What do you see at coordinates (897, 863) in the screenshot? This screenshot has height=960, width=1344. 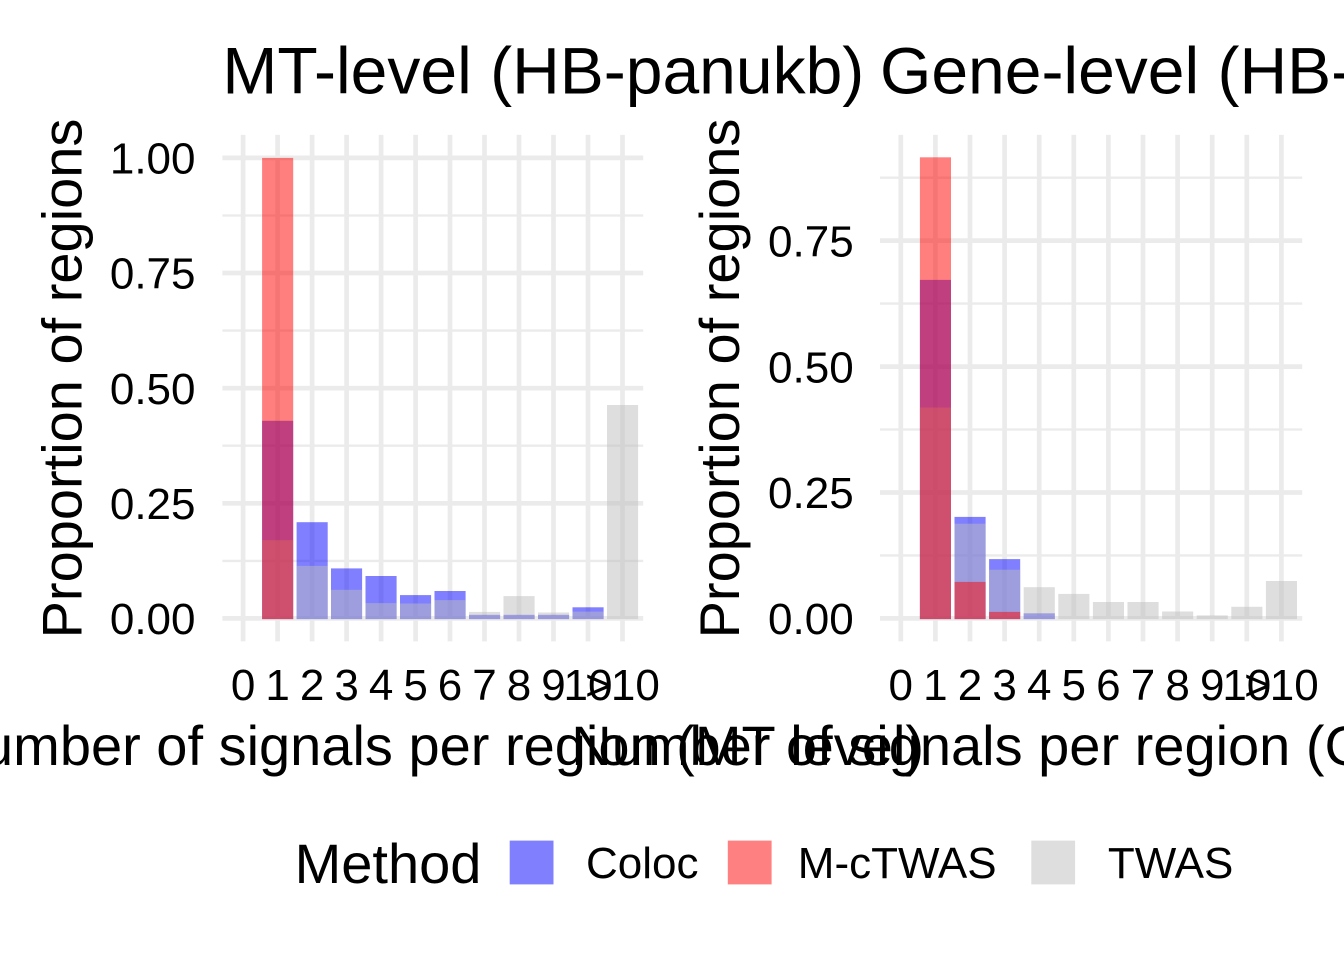 I see `svg-text: M-cTWAS` at bounding box center [897, 863].